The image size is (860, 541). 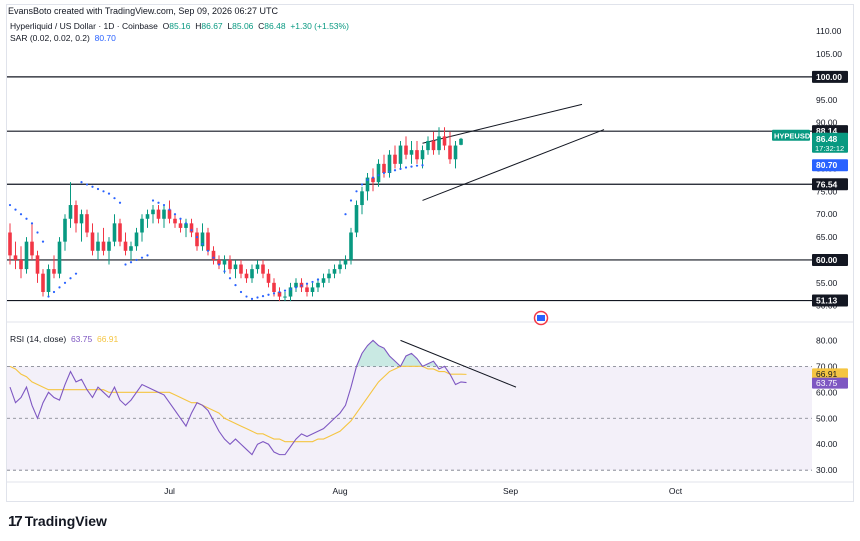 What do you see at coordinates (180, 26) in the screenshot?
I see `open-value: 85.16` at bounding box center [180, 26].